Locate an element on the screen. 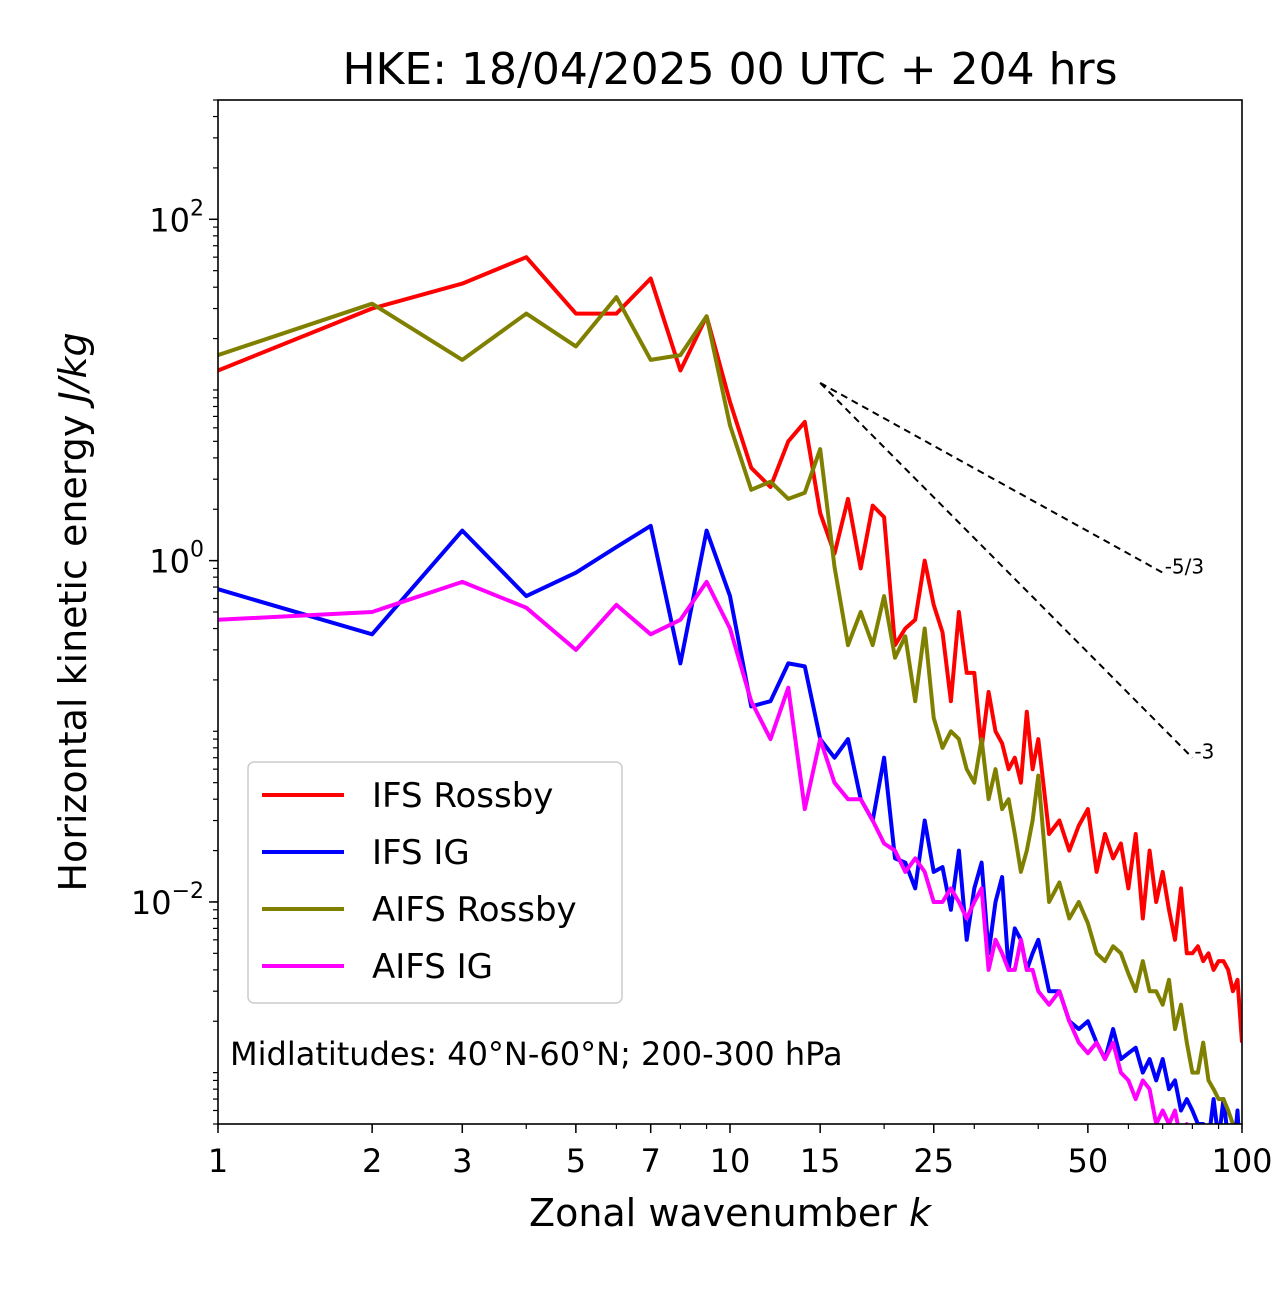 The width and height of the screenshot is (1280, 1292). slope-label: -3 is located at coordinates (1204, 752).